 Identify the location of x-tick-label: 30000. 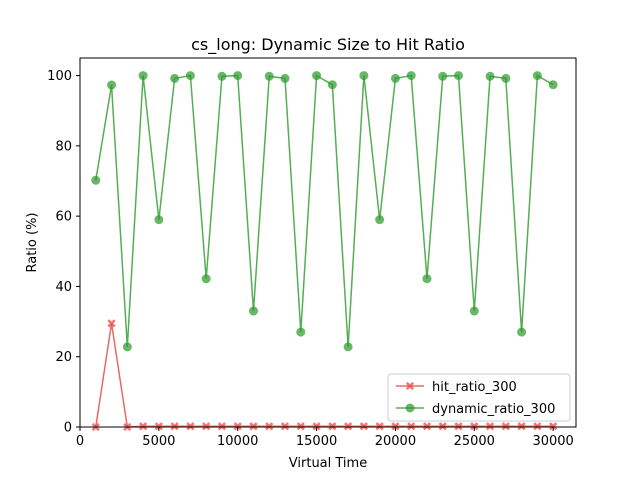
(552, 441).